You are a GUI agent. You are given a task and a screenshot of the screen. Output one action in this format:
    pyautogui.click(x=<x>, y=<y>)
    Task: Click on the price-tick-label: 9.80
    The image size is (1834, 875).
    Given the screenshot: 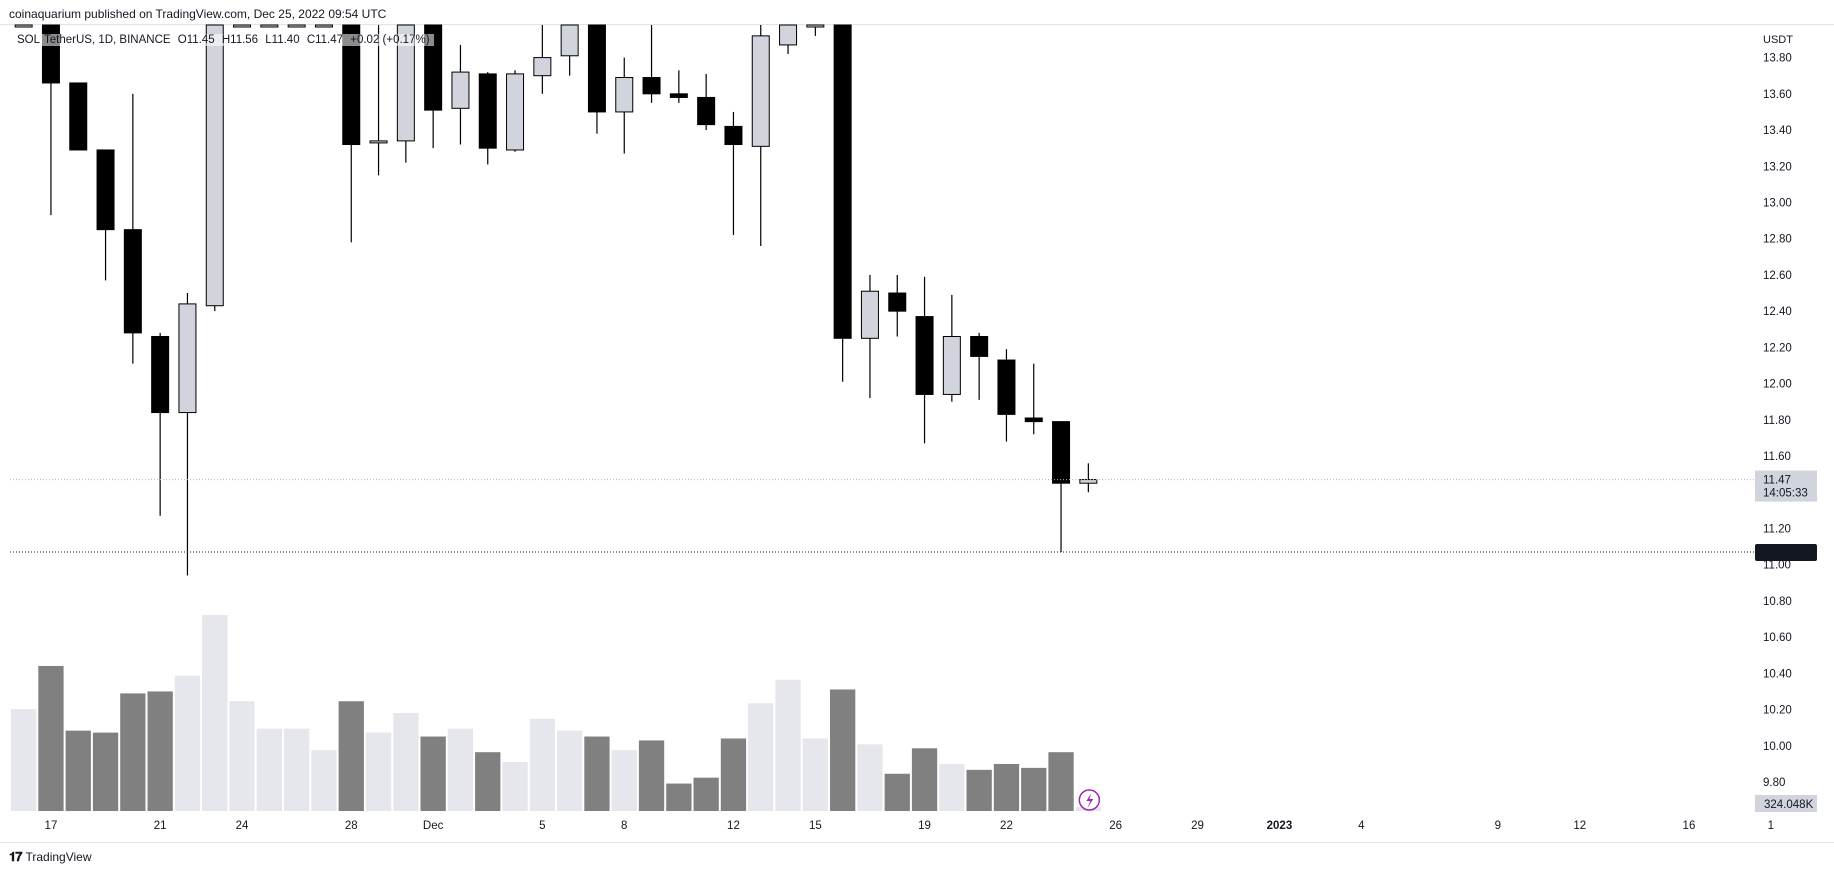 What is the action you would take?
    pyautogui.click(x=1774, y=783)
    